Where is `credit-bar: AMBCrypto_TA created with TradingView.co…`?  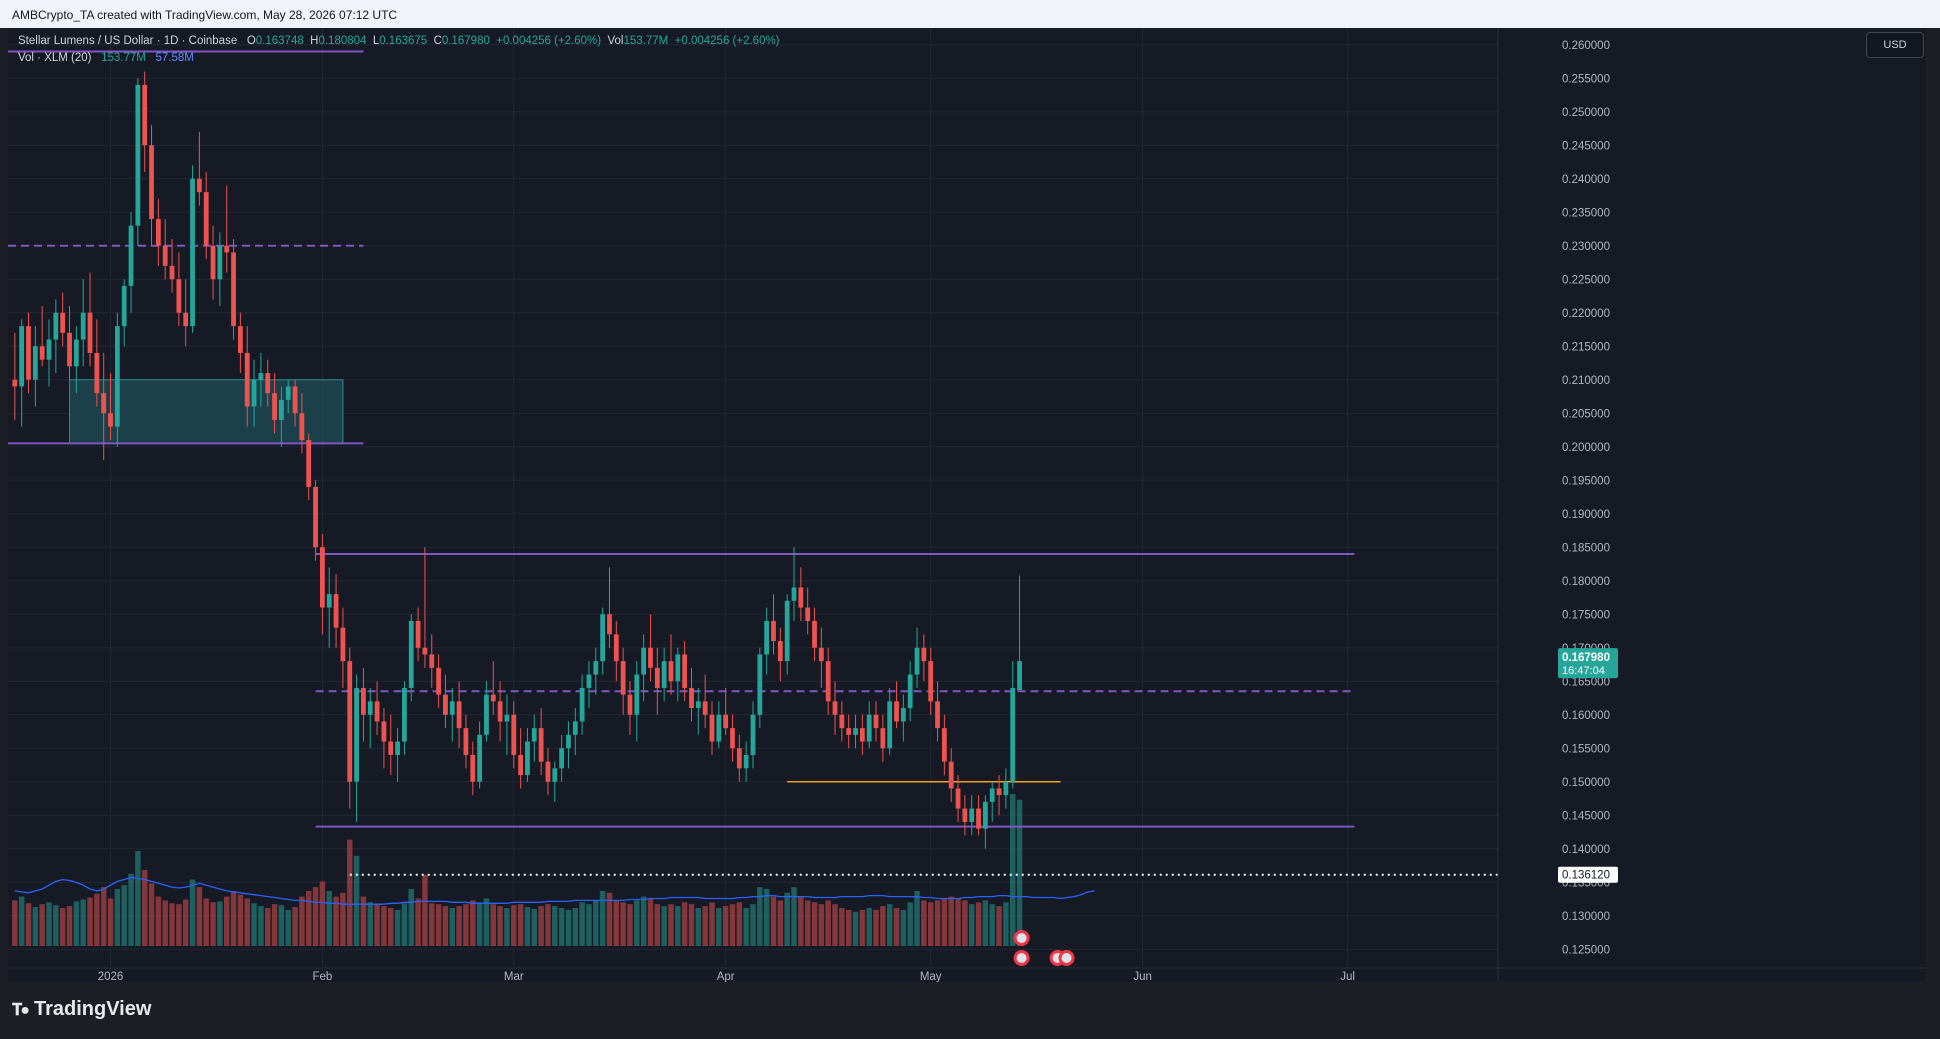
credit-bar: AMBCrypto_TA created with TradingView.co… is located at coordinates (970, 14).